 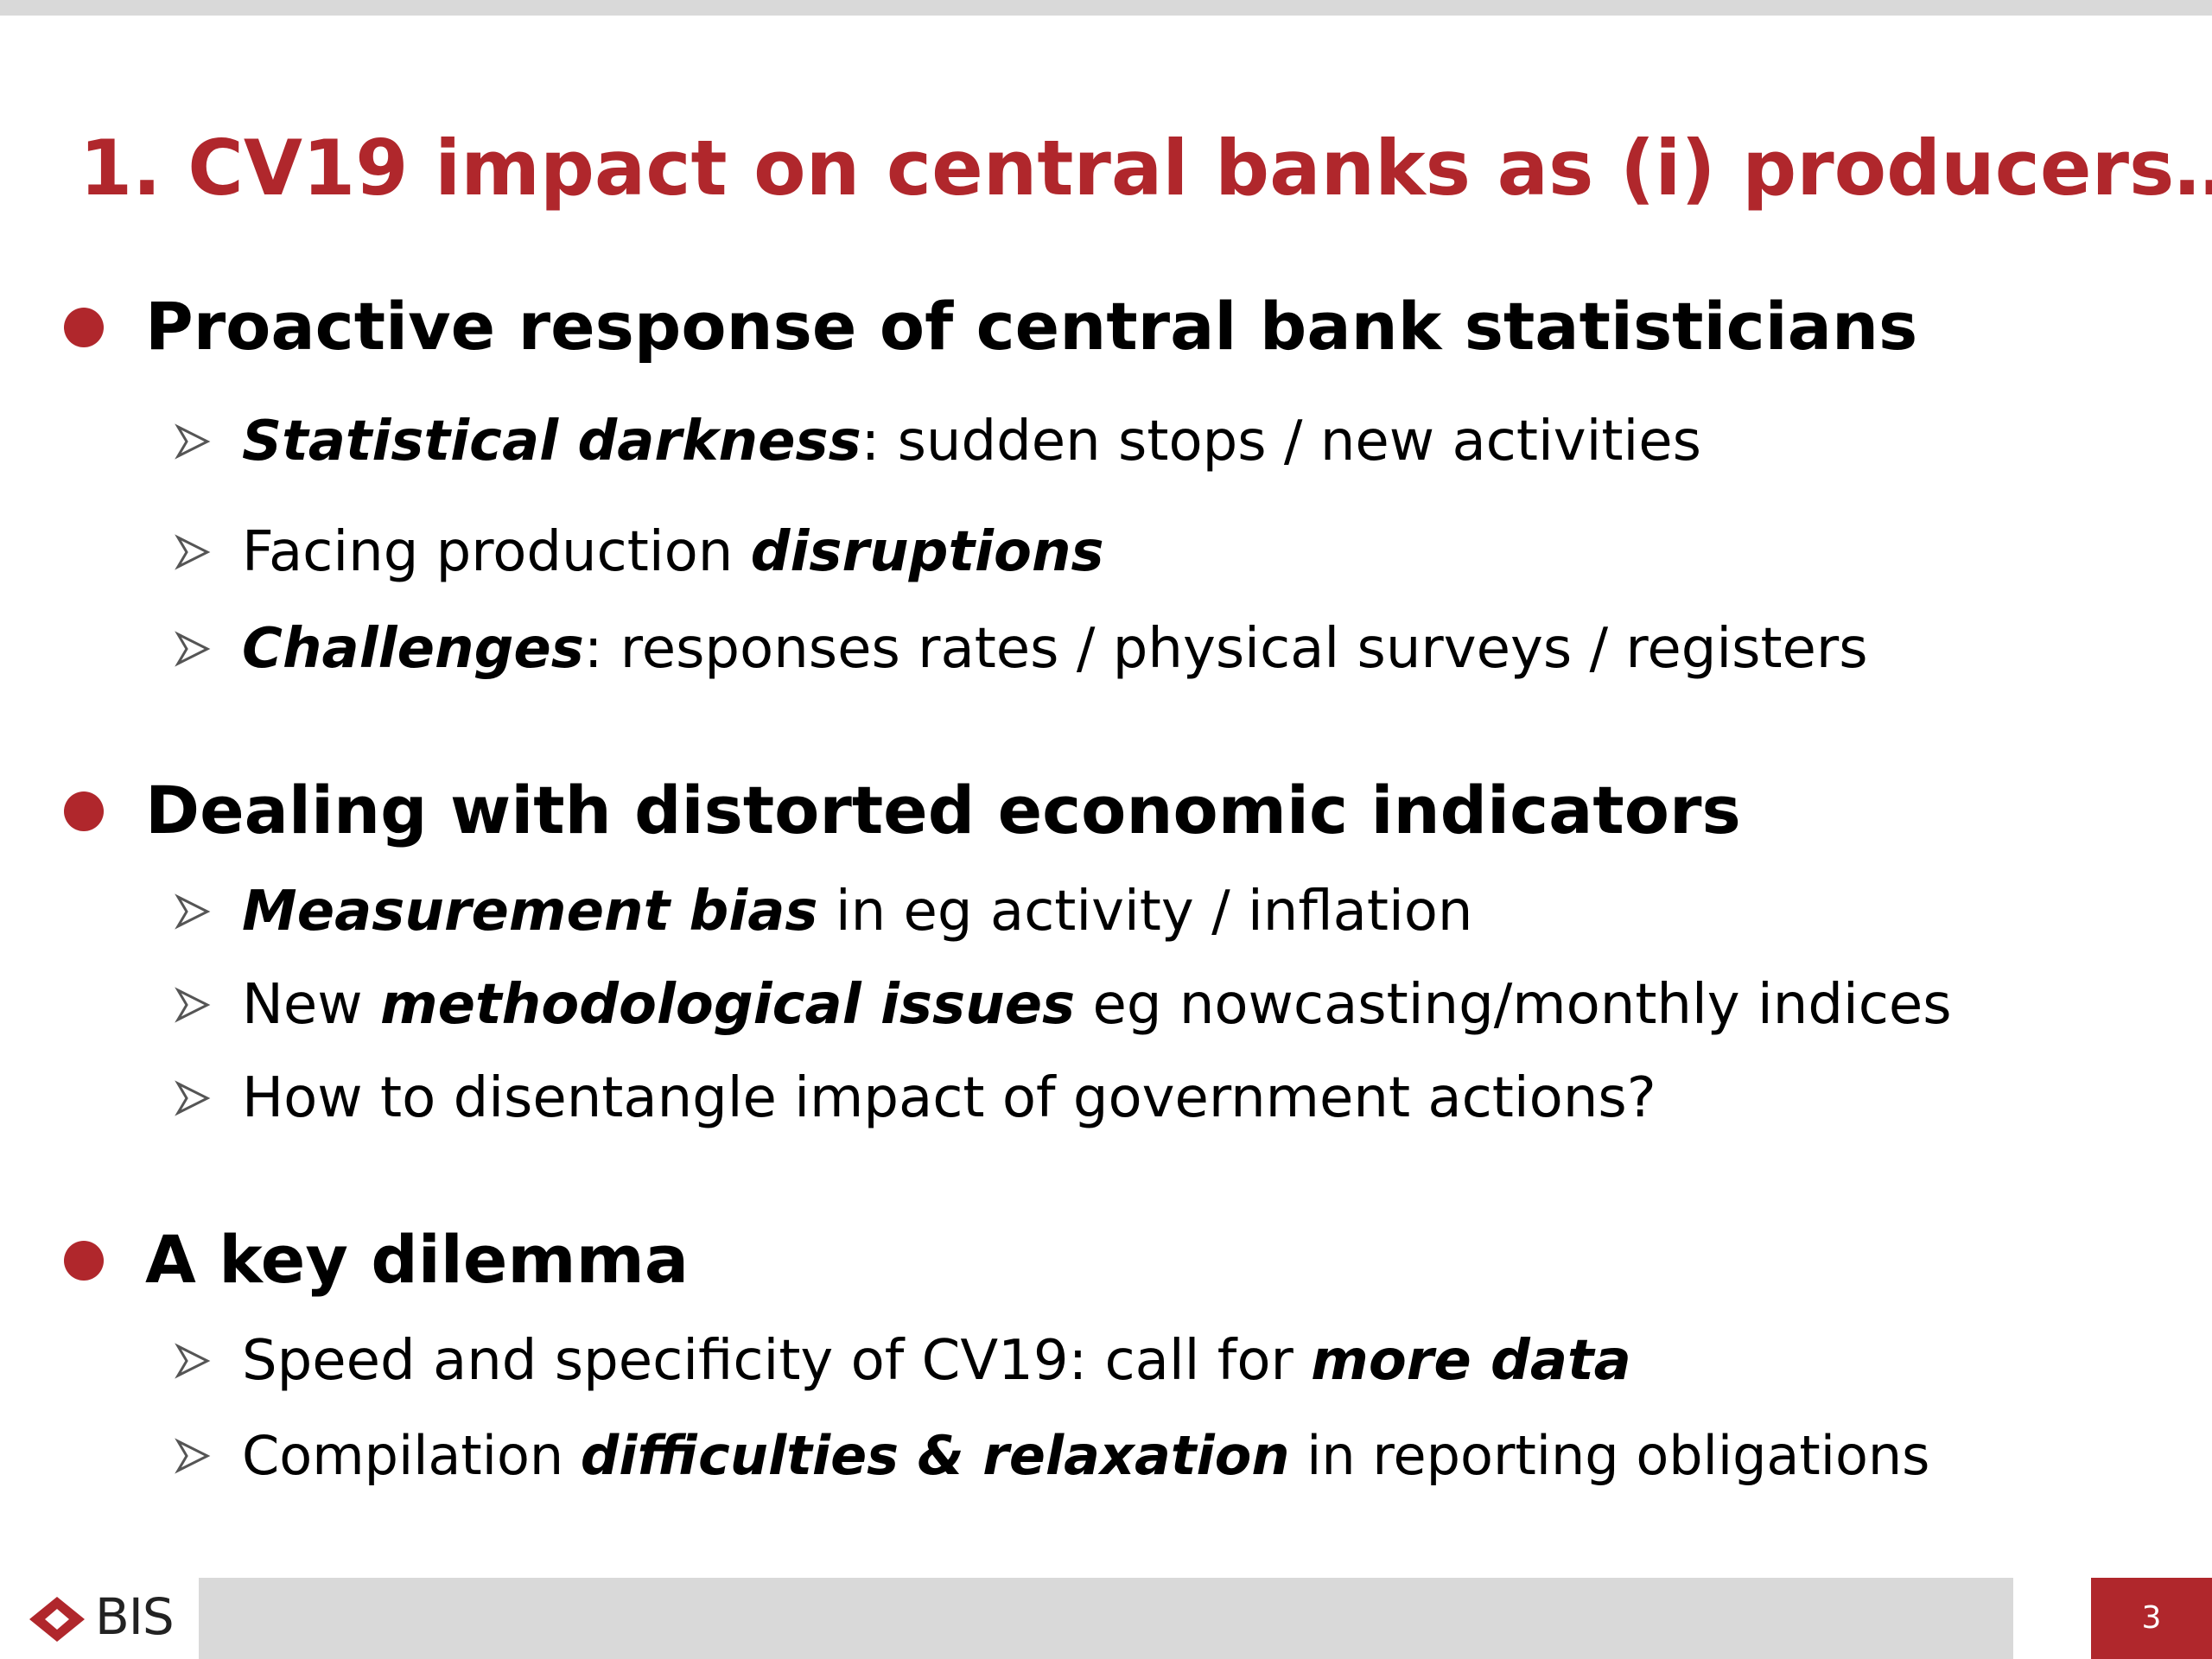 What do you see at coordinates (1471, 1361) in the screenshot?
I see `emphasis-text: more data` at bounding box center [1471, 1361].